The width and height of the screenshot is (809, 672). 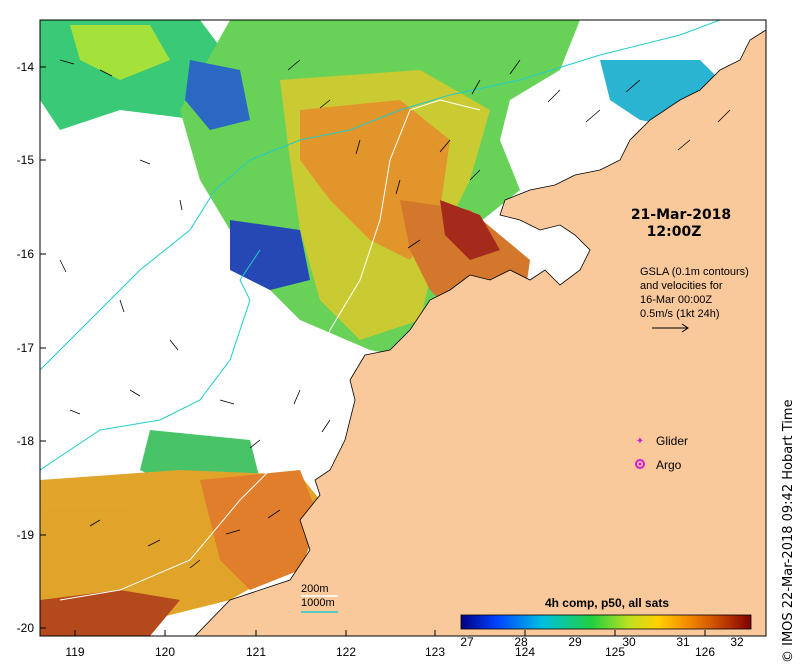 I want to click on lon-tick-label: 124, so click(x=525, y=652).